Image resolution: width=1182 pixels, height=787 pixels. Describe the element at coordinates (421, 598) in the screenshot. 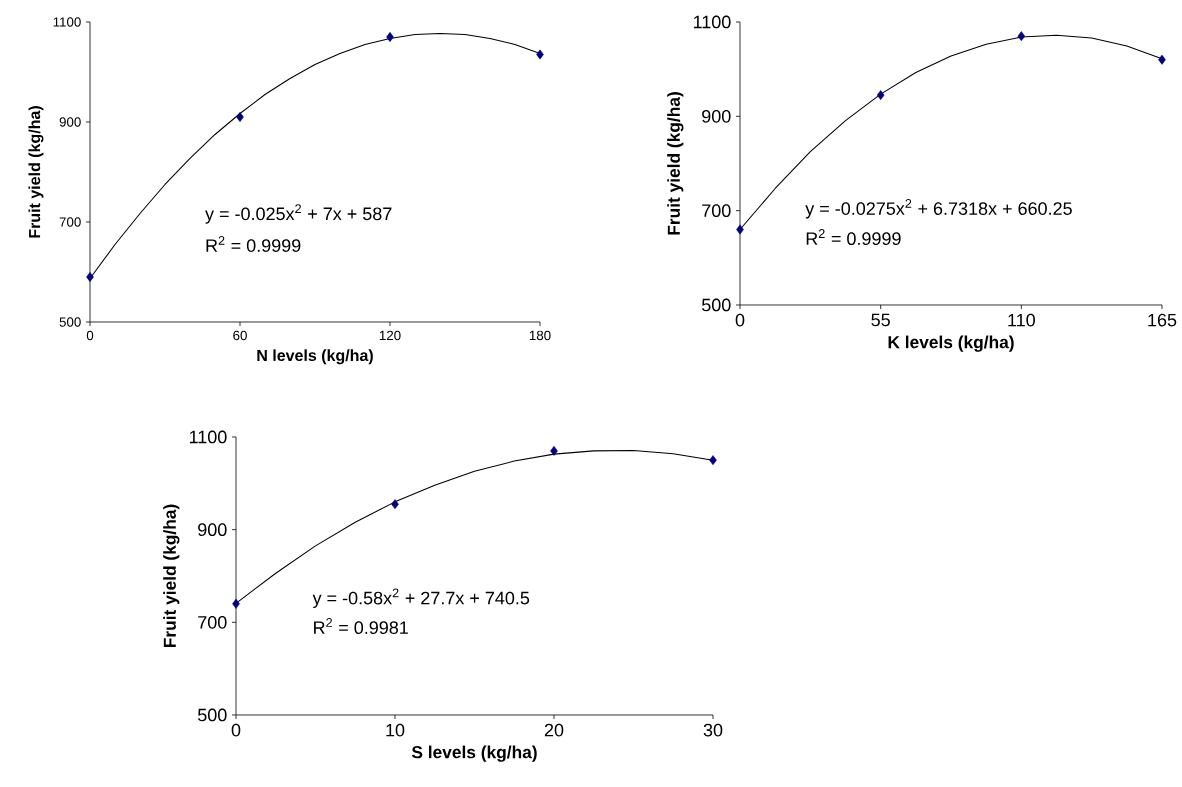

I see `annotation: y = -0.58x$^{2}$ + 27.7x + 740.5` at that location.